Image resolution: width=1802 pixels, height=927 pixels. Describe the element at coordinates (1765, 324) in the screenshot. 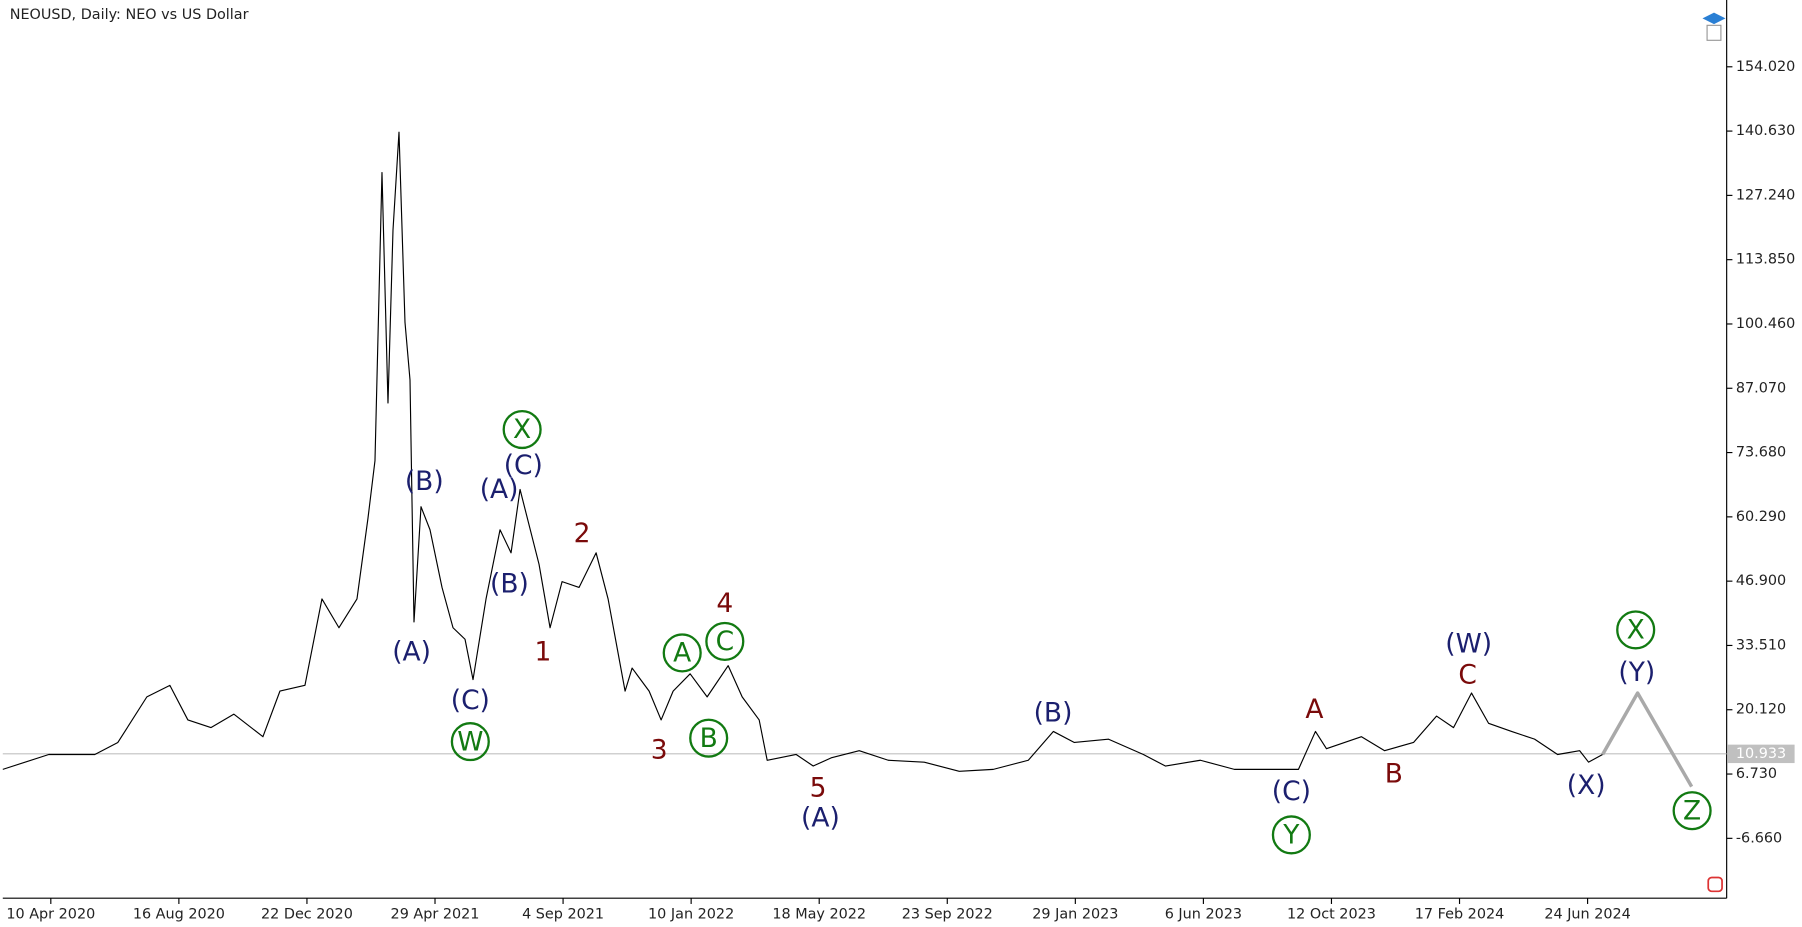

I see `y-tick-label: 100.460` at that location.